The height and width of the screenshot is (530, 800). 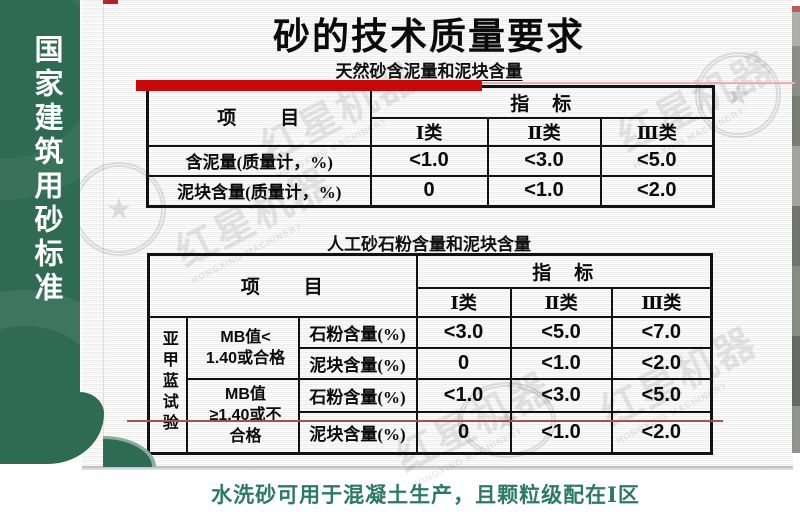 I want to click on table2-g2r2-label: 泥块含量(%), so click(x=357, y=432).